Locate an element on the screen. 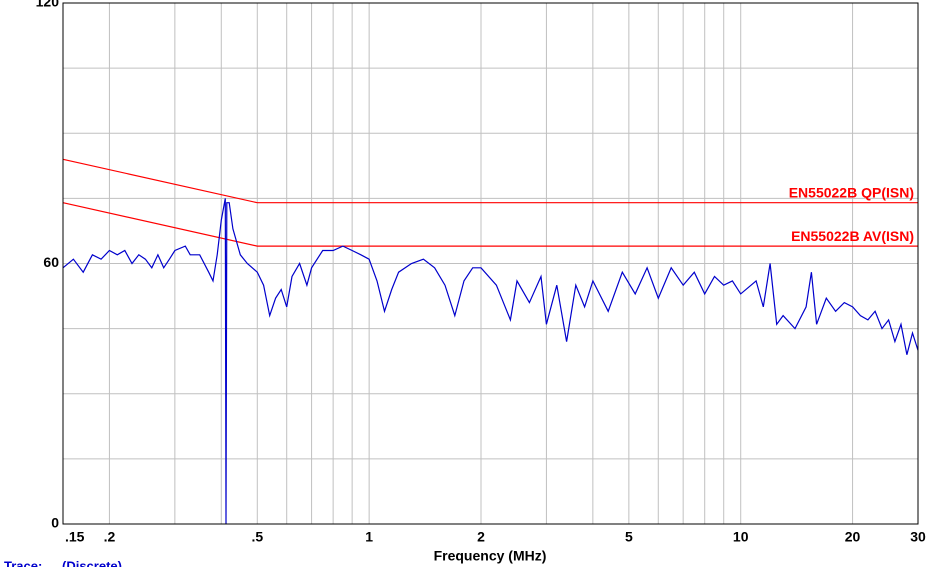  limit-label: EN55022B AV(ISN) is located at coordinates (852, 236).